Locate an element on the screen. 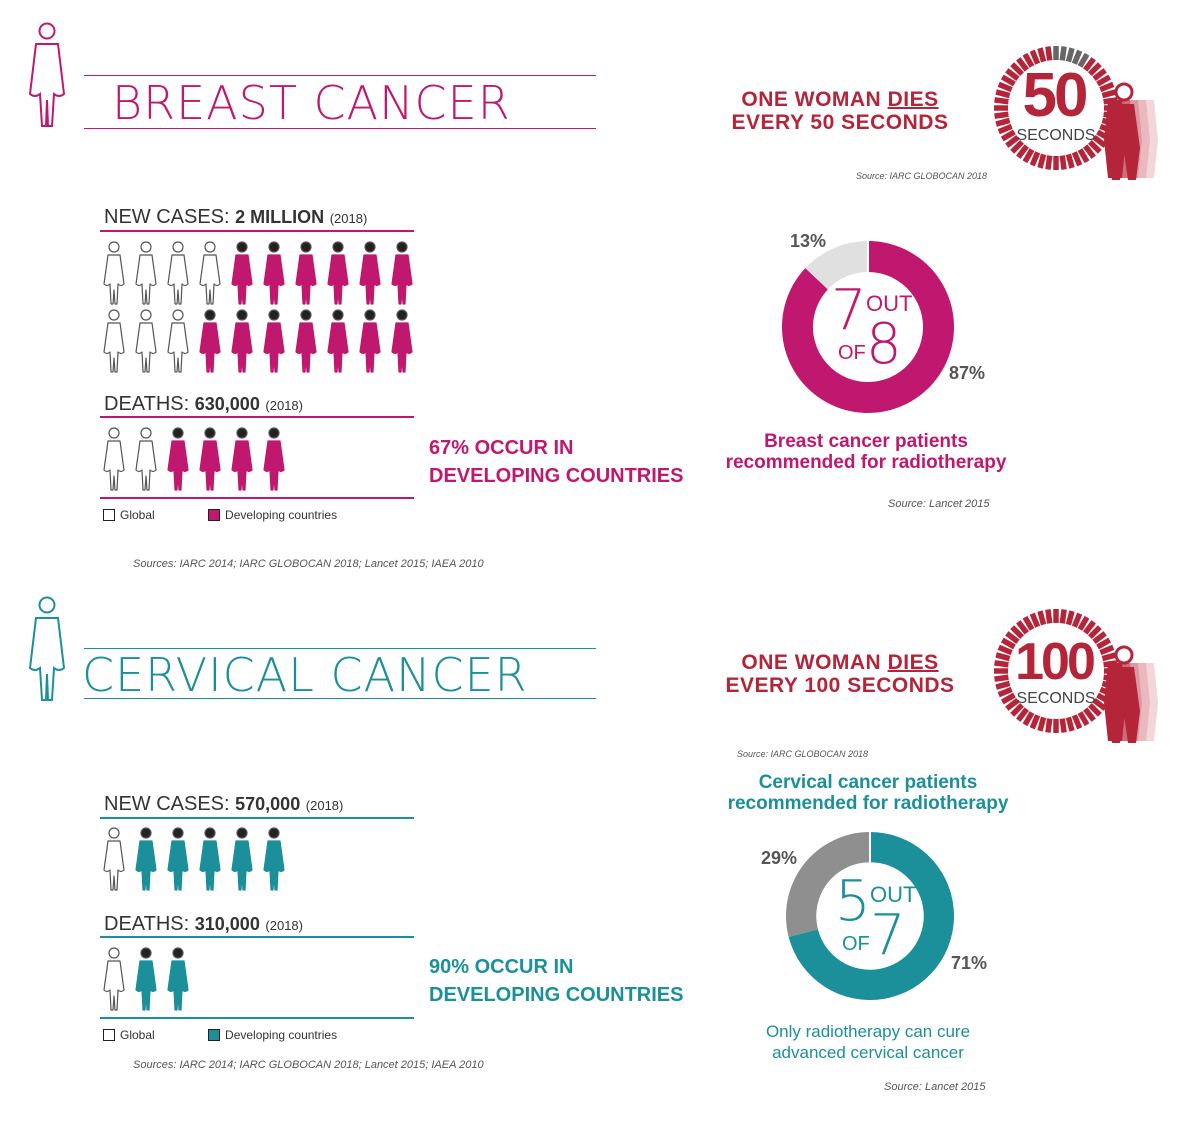 The image size is (1200, 1133). cervical-donut-chart is located at coordinates (870, 916).